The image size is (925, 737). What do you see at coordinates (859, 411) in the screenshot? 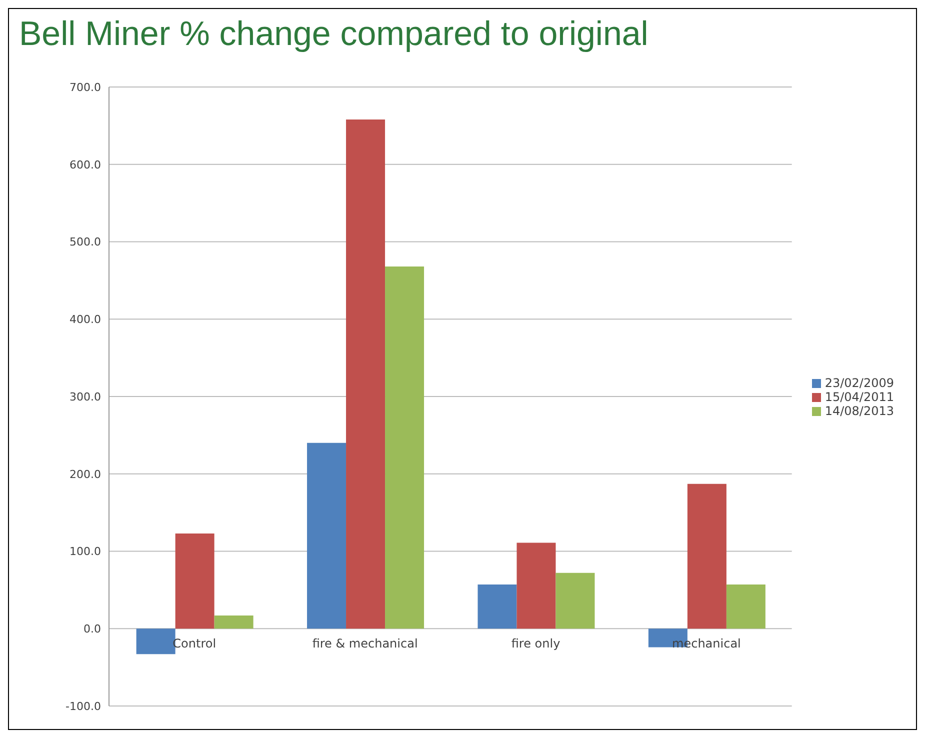
I see `legend-label: 14/08/2013` at bounding box center [859, 411].